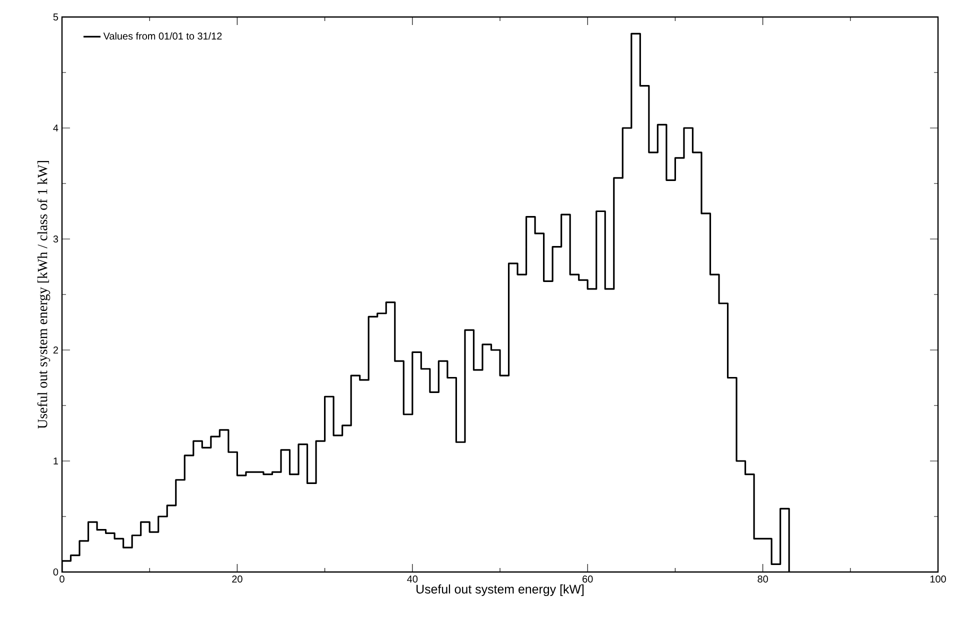 The width and height of the screenshot is (958, 624). I want to click on y-tick-label: 0, so click(55, 572).